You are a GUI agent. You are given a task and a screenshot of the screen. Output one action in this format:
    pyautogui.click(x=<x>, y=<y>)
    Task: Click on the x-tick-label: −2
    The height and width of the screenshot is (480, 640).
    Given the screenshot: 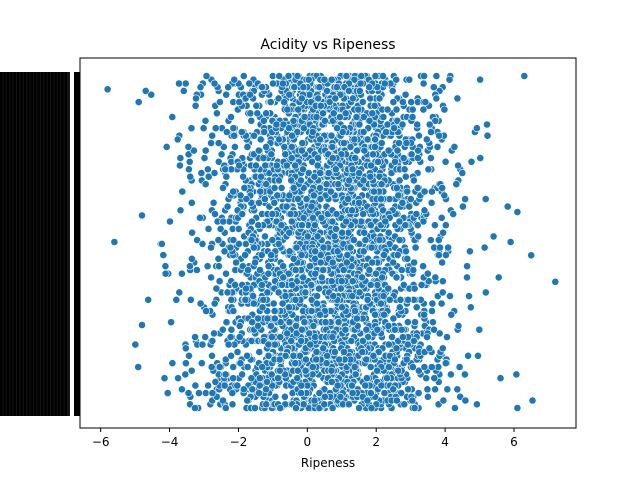 What is the action you would take?
    pyautogui.click(x=239, y=442)
    